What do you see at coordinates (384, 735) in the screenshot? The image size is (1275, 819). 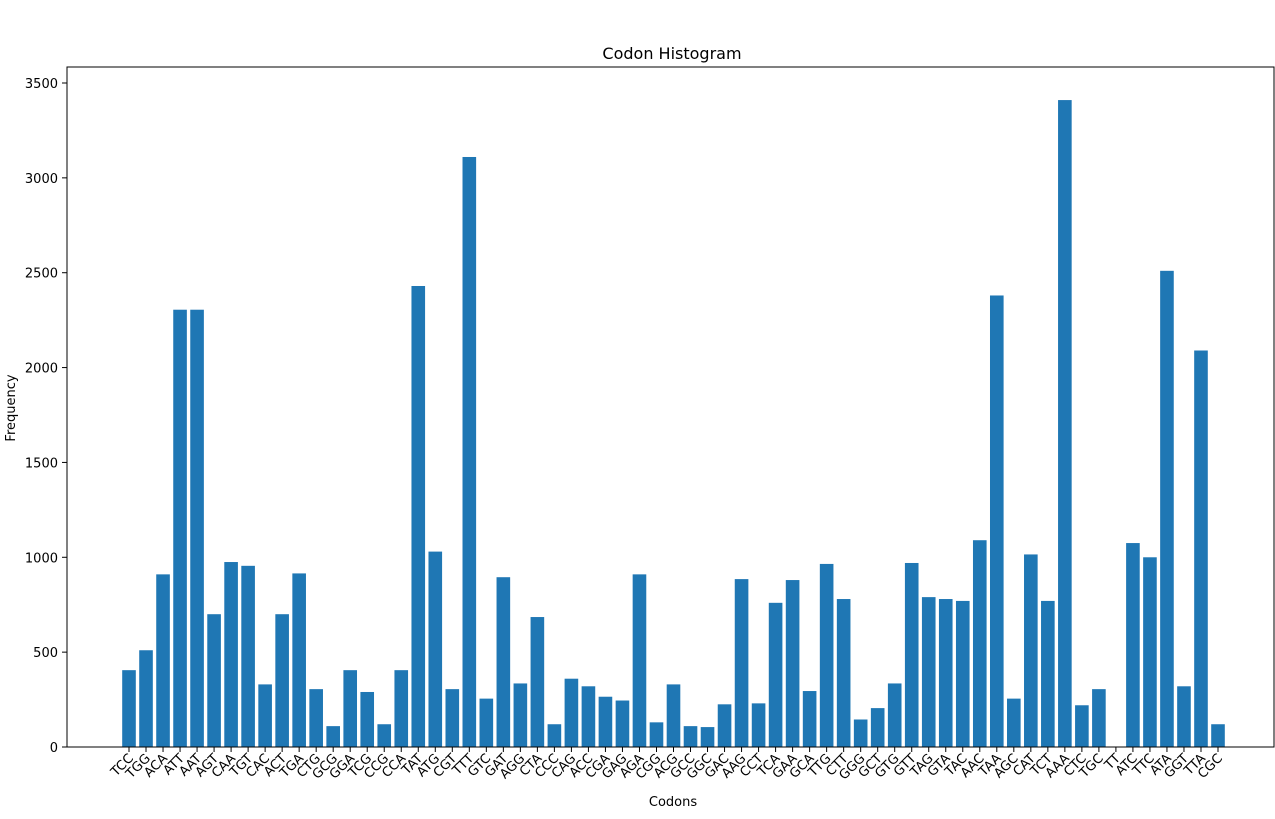 I see `bar-ccg` at bounding box center [384, 735].